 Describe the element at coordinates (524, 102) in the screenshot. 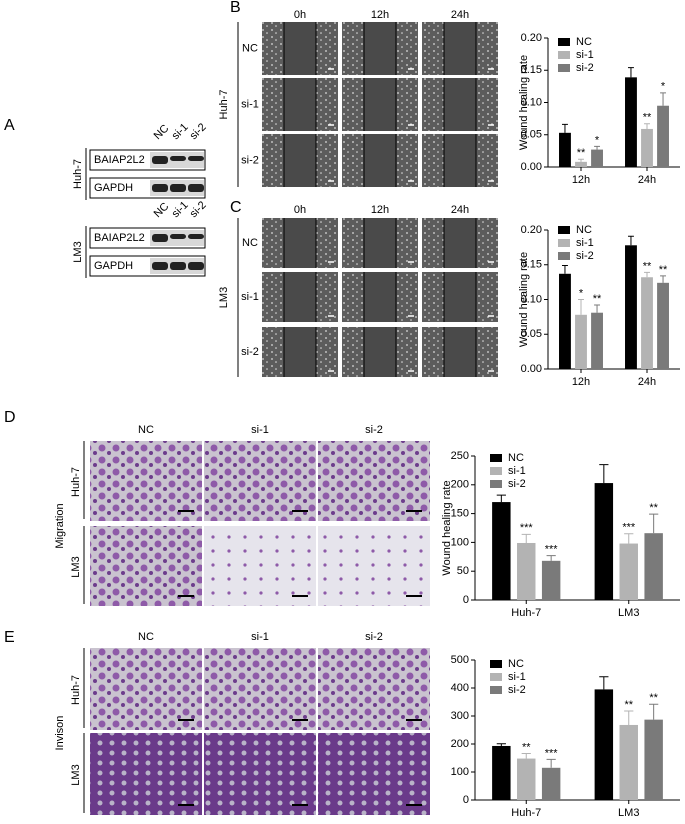

I see `y-axis-label: Wound healing rate` at that location.